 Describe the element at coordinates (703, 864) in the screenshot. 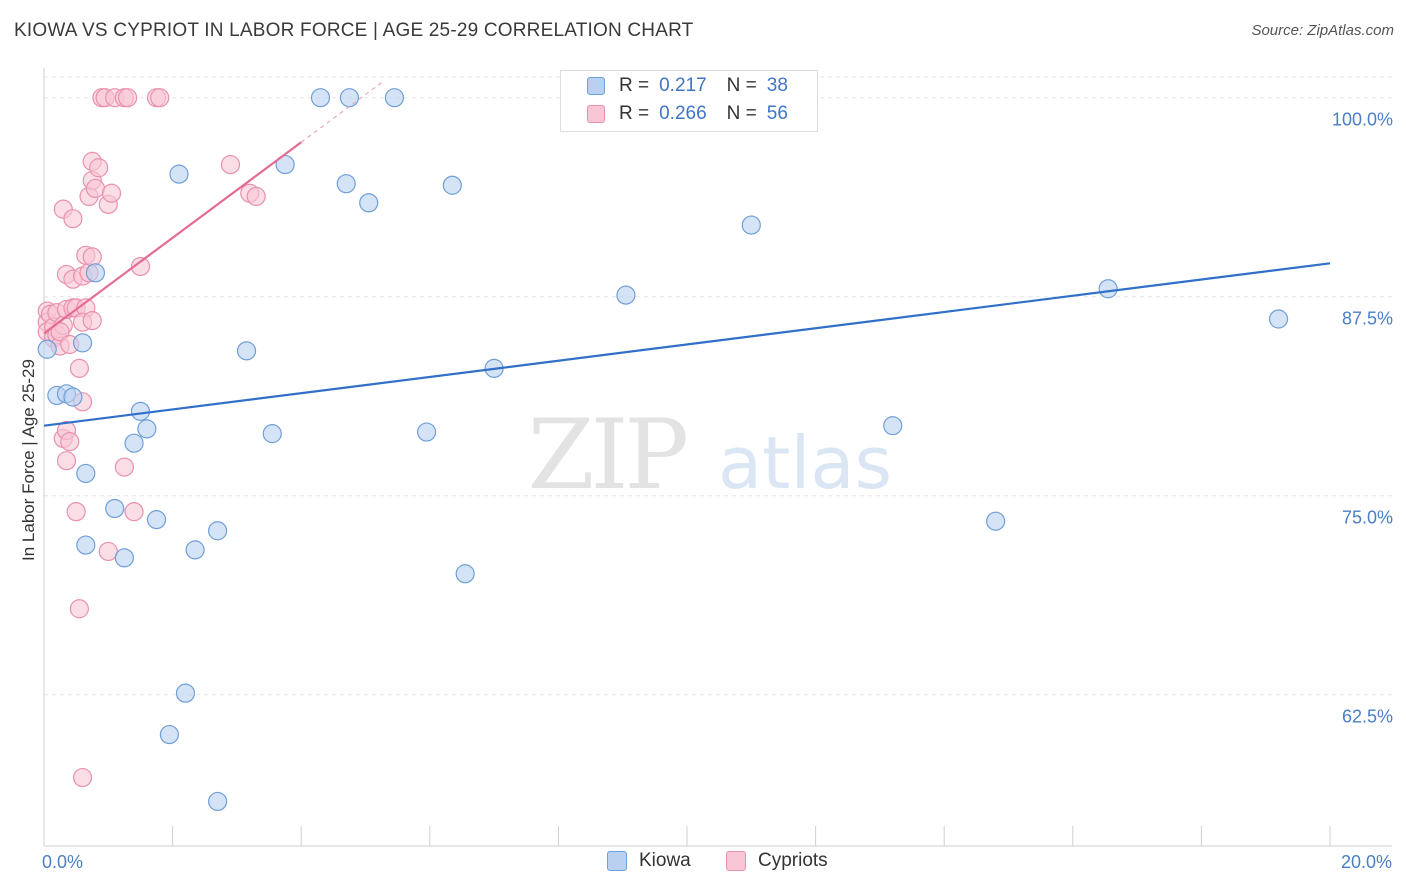

I see `series-legend: Kiowa Cypriots` at that location.